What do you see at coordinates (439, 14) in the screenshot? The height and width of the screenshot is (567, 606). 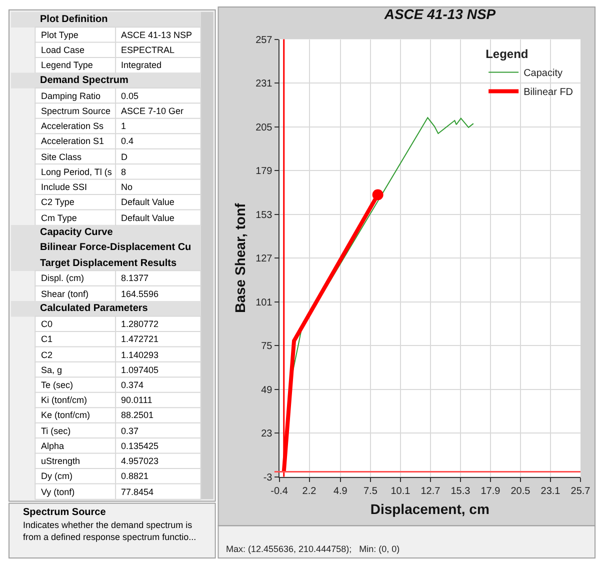 I see `chart-title: ASCE 41-13 NSP` at bounding box center [439, 14].